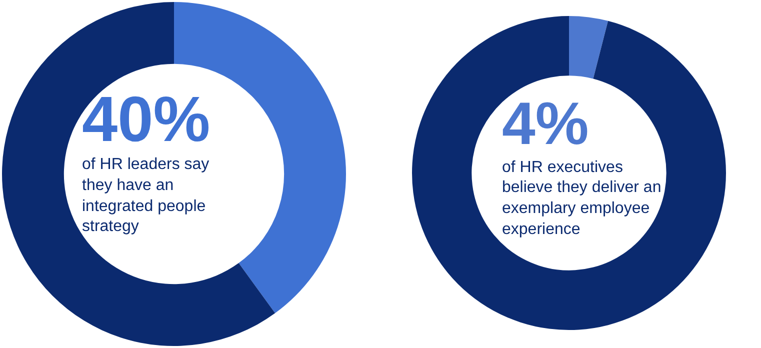 The image size is (761, 348). Describe the element at coordinates (146, 196) in the screenshot. I see `text: of HR leaders say they have an integrated people strategy` at that location.